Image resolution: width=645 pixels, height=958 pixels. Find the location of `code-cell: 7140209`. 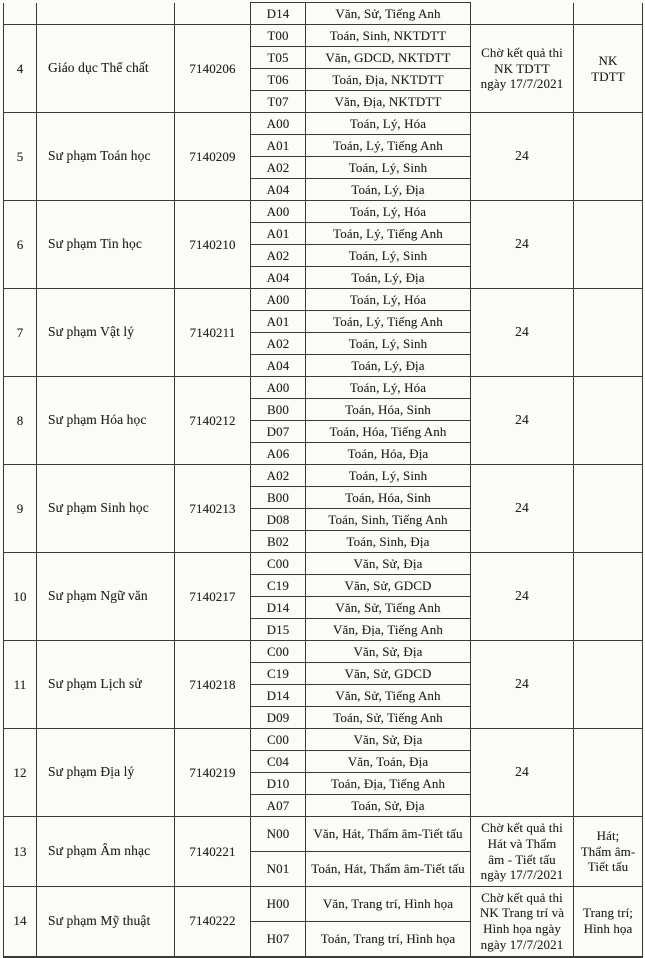

code-cell: 7140209 is located at coordinates (212, 156).